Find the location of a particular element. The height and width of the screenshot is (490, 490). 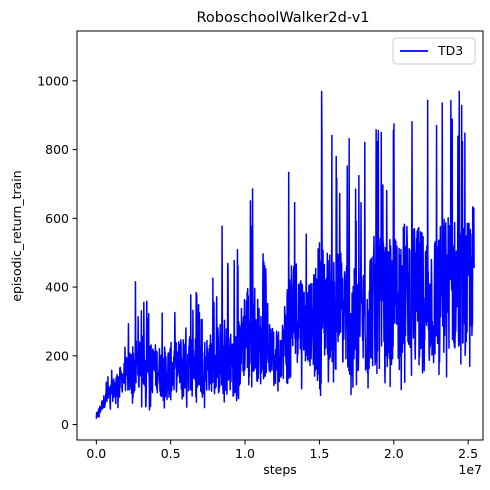

x-axis: 0.0 0.5 1.0 1.5 2.0 2.5 is located at coordinates (282, 450).